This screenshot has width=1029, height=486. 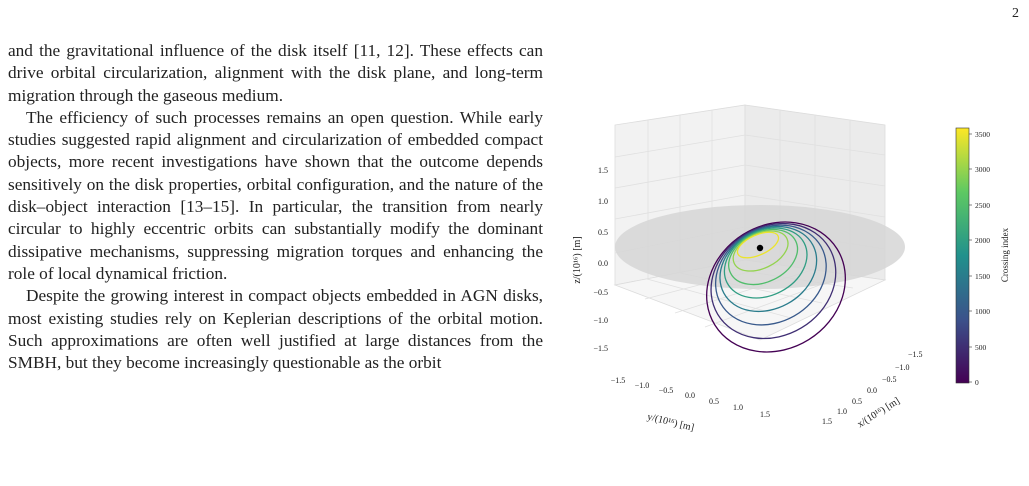 I want to click on z-axis: 1.5 1.0 0.5 0.0 −0.5 −1.0 −1.5, so click(x=600, y=259).